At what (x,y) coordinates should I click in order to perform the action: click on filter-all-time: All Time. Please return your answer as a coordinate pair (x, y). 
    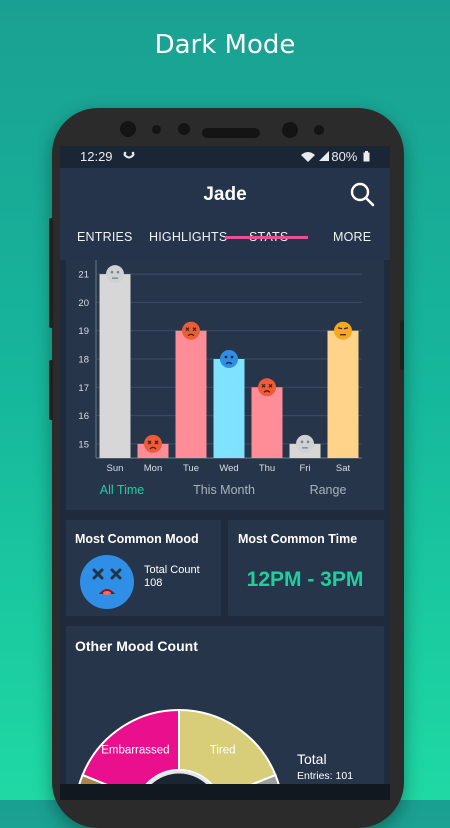
    Looking at the image, I should click on (122, 490).